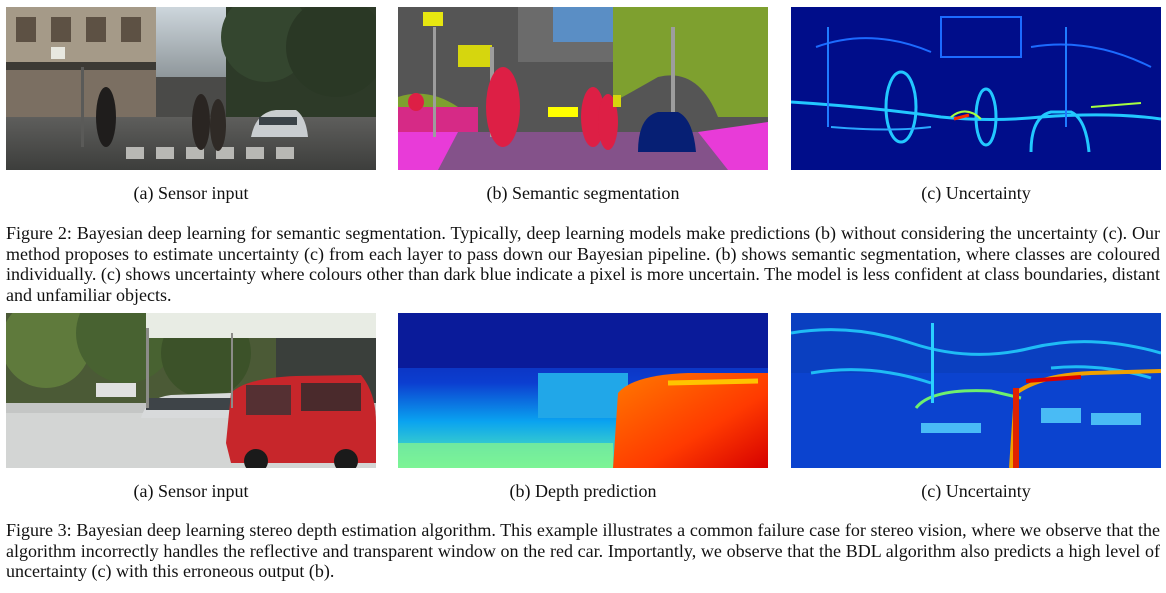  What do you see at coordinates (191, 193) in the screenshot?
I see `fig2-subcaption-a: (a) Sensor input` at bounding box center [191, 193].